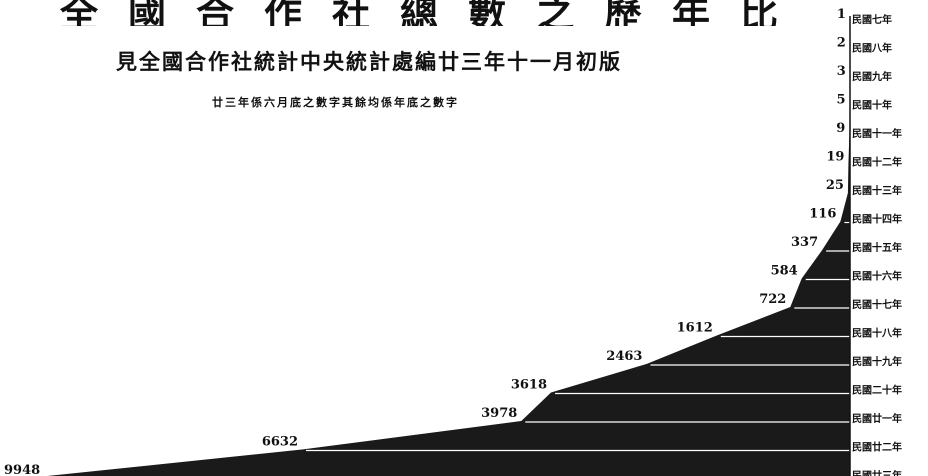  What do you see at coordinates (877, 219) in the screenshot?
I see `year-label: 民國十四年` at bounding box center [877, 219].